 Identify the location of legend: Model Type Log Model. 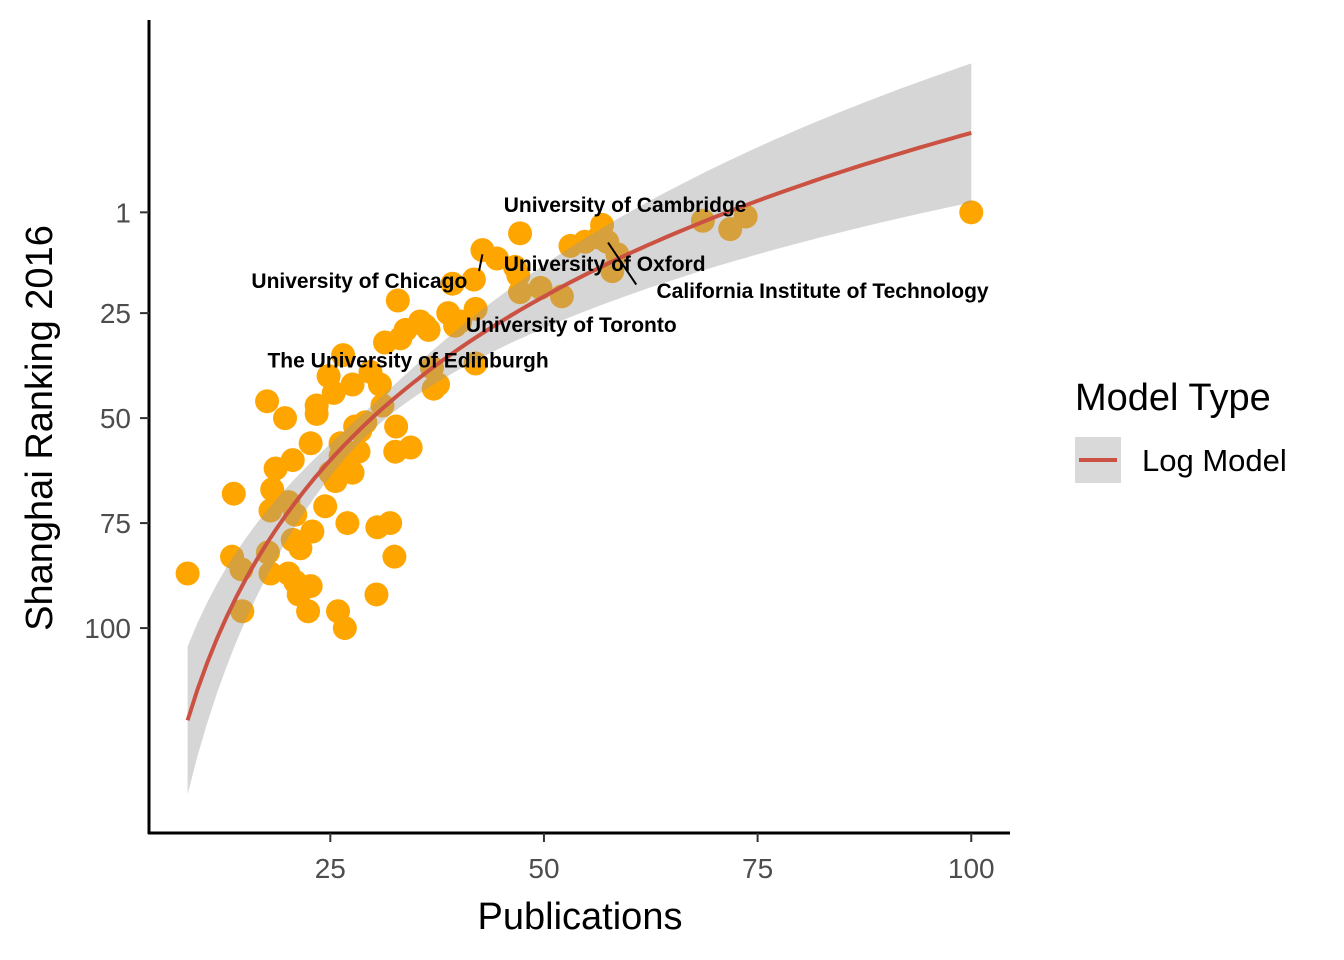
(1181, 430).